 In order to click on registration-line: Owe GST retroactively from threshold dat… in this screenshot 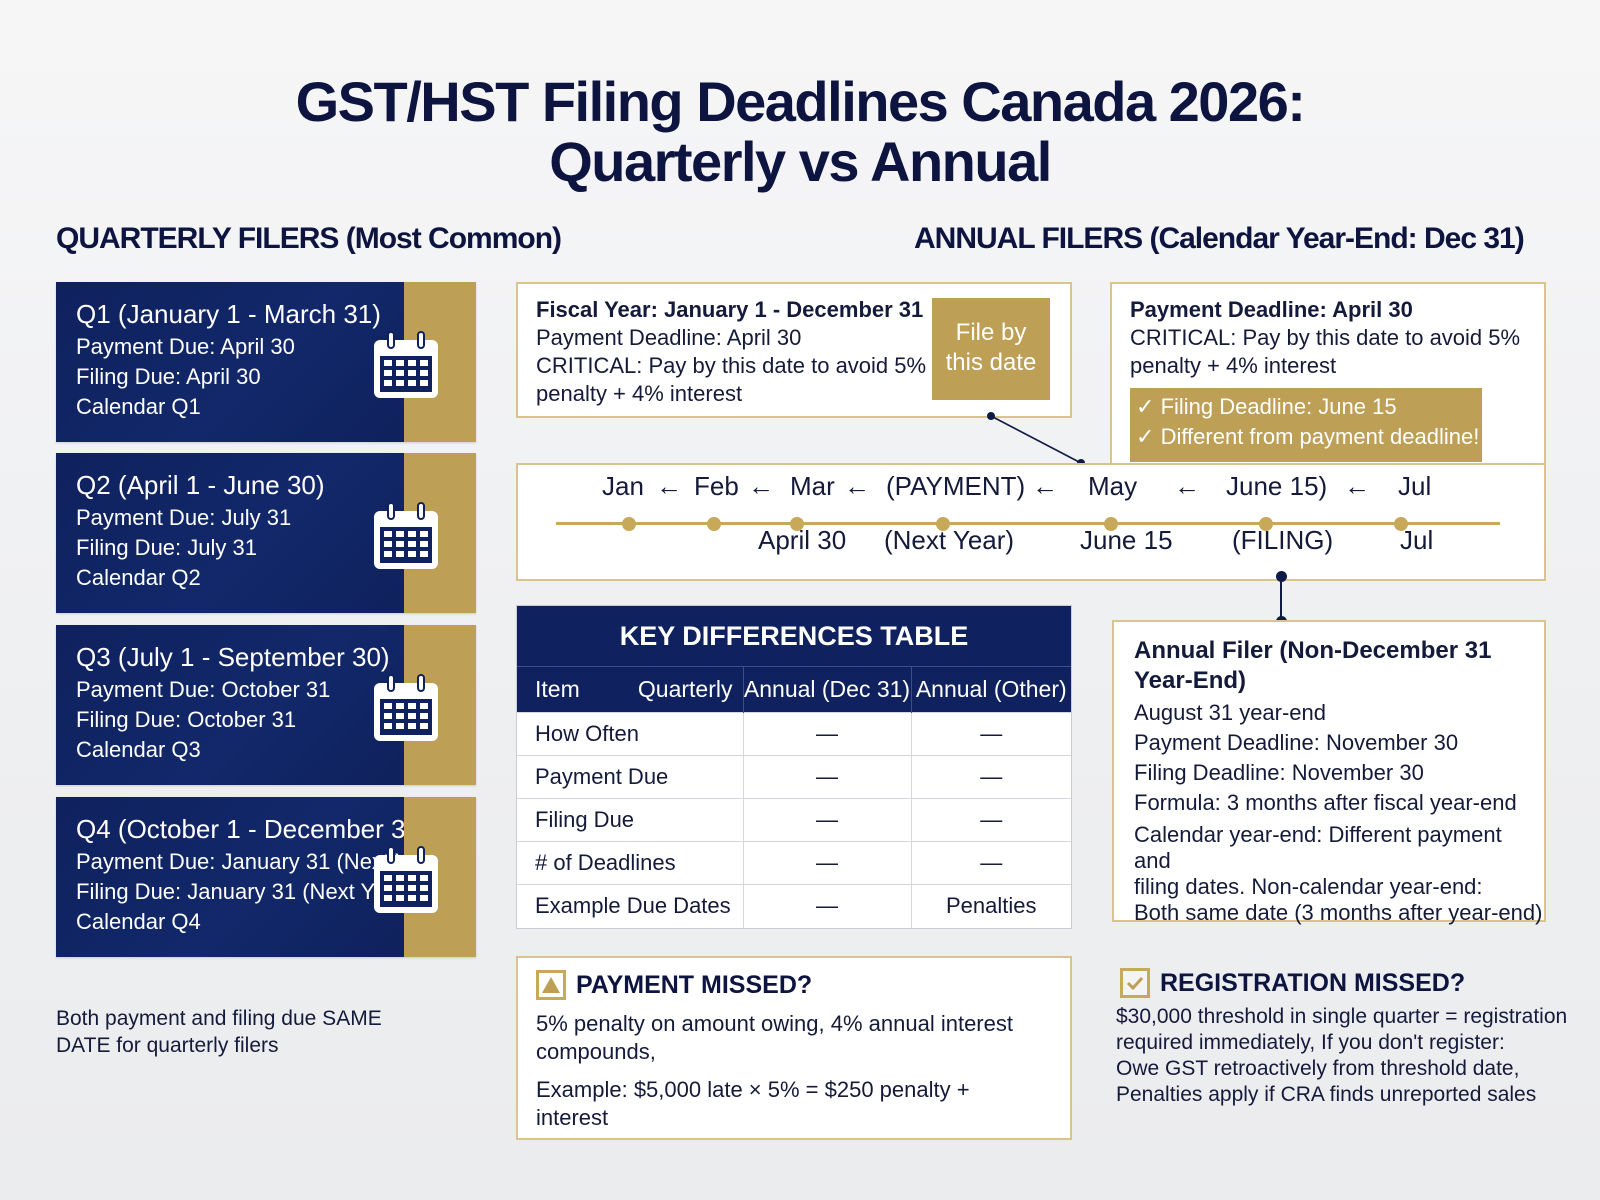, I will do `click(1318, 1068)`.